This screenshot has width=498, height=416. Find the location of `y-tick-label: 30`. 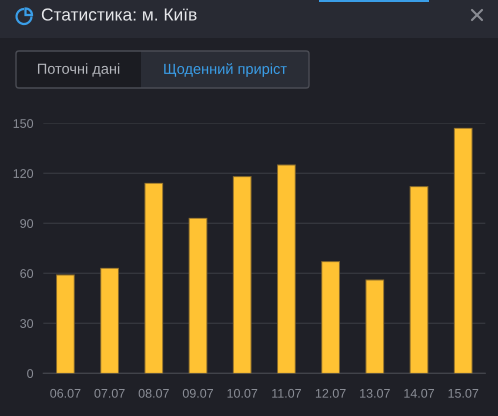

y-tick-label: 30 is located at coordinates (27, 323).